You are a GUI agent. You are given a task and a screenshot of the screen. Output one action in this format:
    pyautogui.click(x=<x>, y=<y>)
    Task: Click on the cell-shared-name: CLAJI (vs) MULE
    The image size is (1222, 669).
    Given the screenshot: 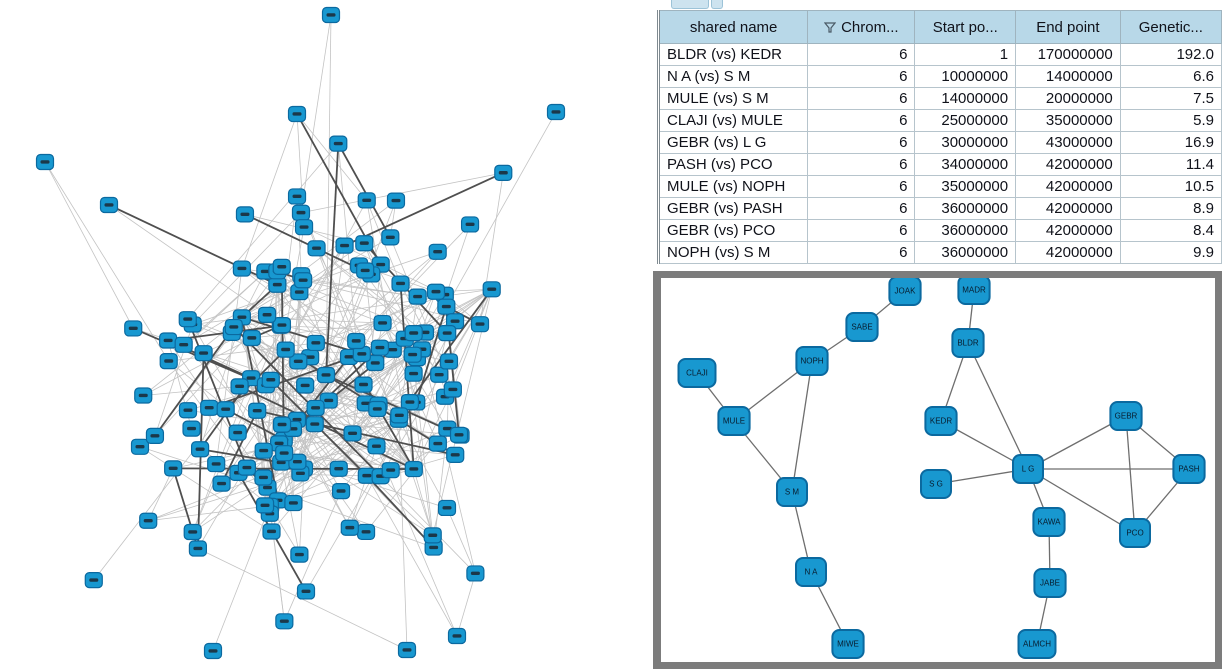 What is the action you would take?
    pyautogui.click(x=733, y=120)
    